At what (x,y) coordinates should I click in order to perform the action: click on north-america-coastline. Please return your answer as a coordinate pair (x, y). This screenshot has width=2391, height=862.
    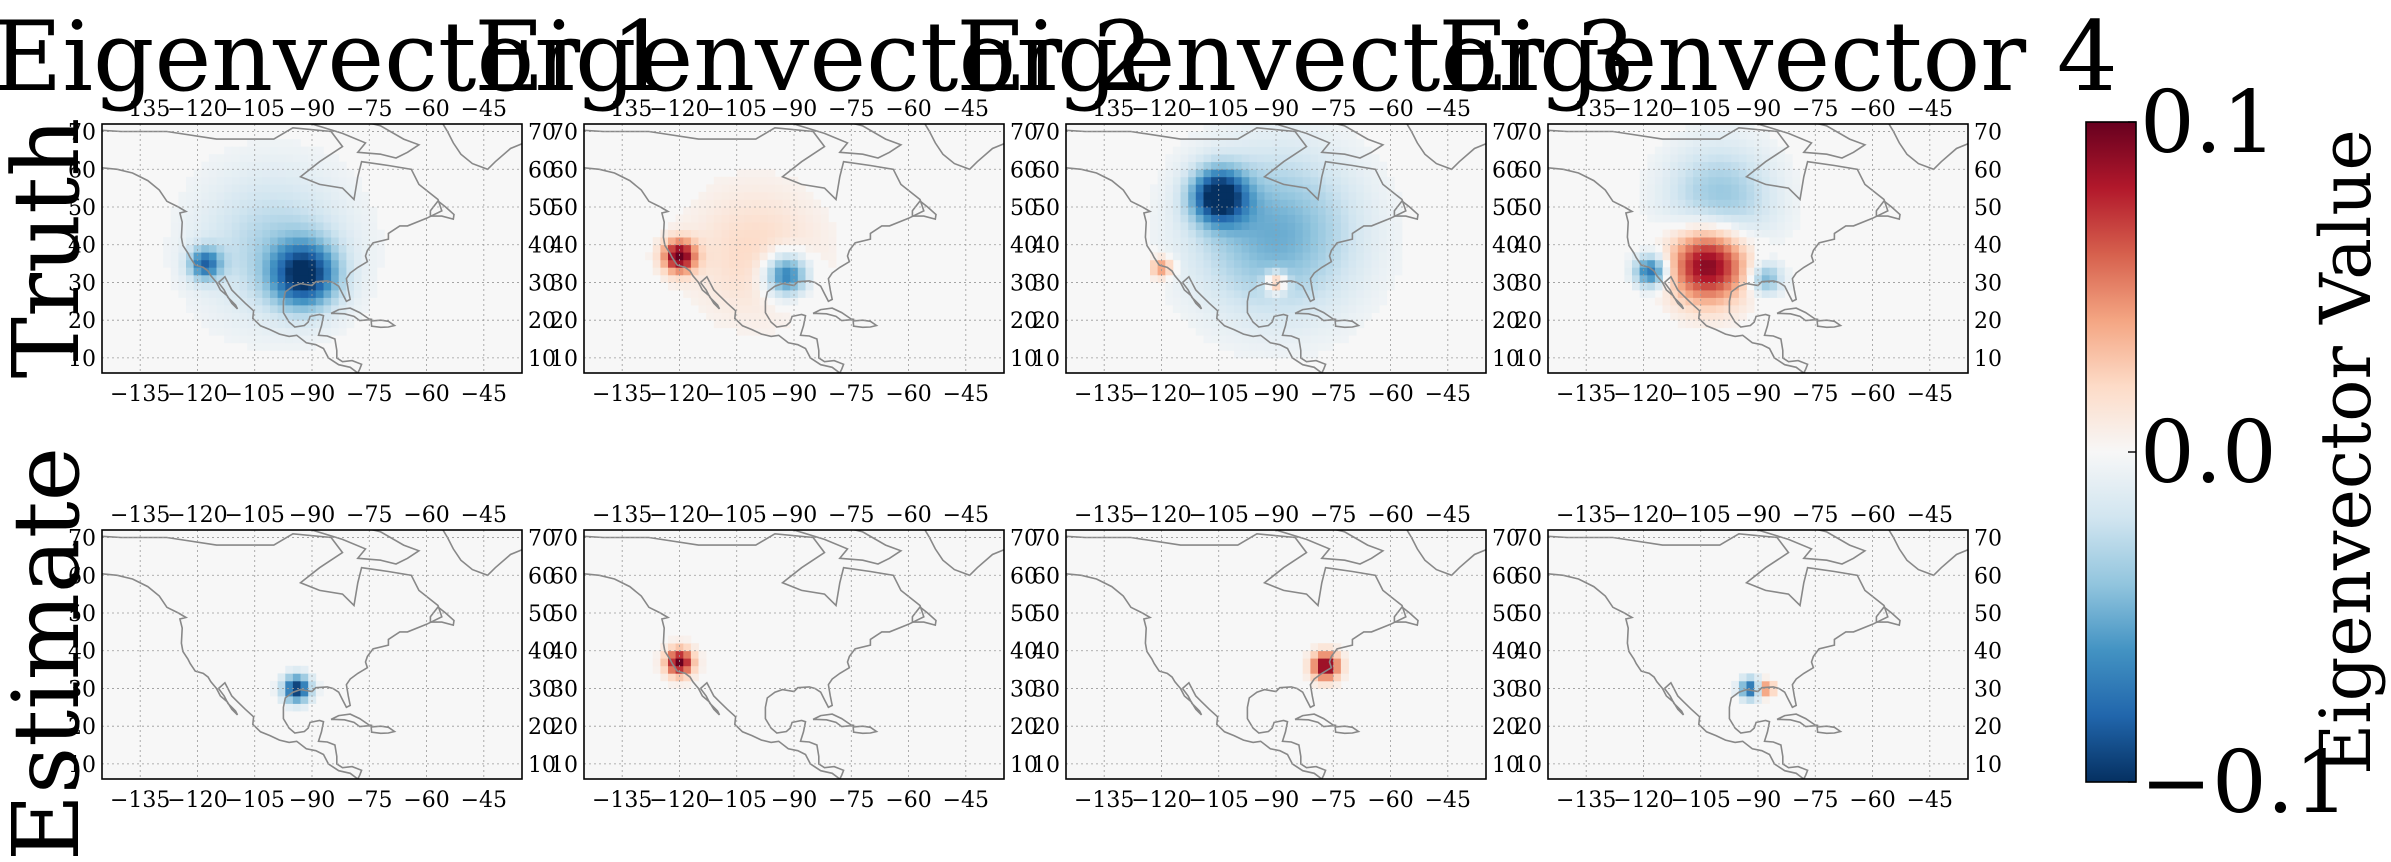
    Looking at the image, I should click on (1236, 249).